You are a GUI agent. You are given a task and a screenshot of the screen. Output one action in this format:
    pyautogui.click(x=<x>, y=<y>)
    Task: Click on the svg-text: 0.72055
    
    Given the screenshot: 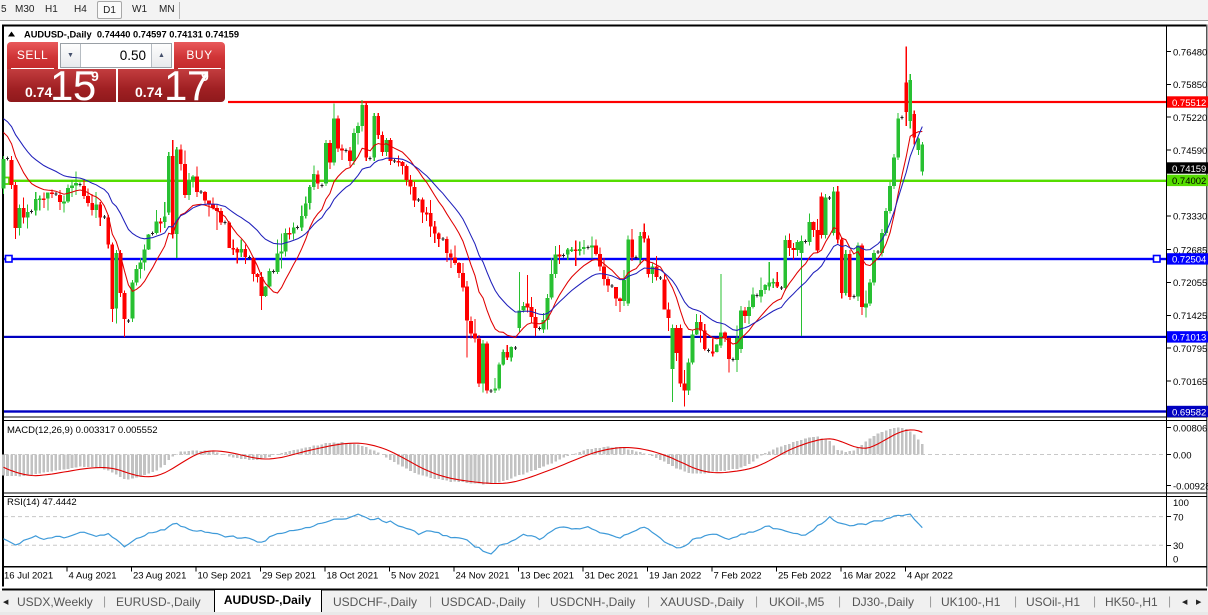 What is the action you would take?
    pyautogui.click(x=1190, y=283)
    